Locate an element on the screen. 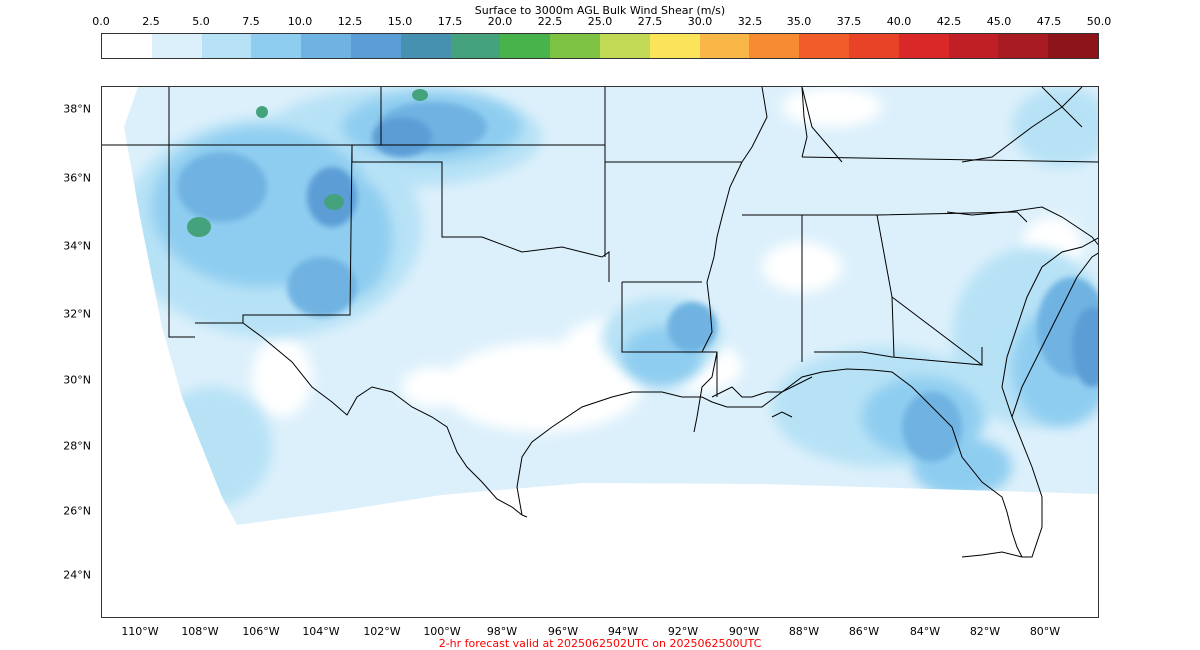  lon-label: 104°W is located at coordinates (321, 631).